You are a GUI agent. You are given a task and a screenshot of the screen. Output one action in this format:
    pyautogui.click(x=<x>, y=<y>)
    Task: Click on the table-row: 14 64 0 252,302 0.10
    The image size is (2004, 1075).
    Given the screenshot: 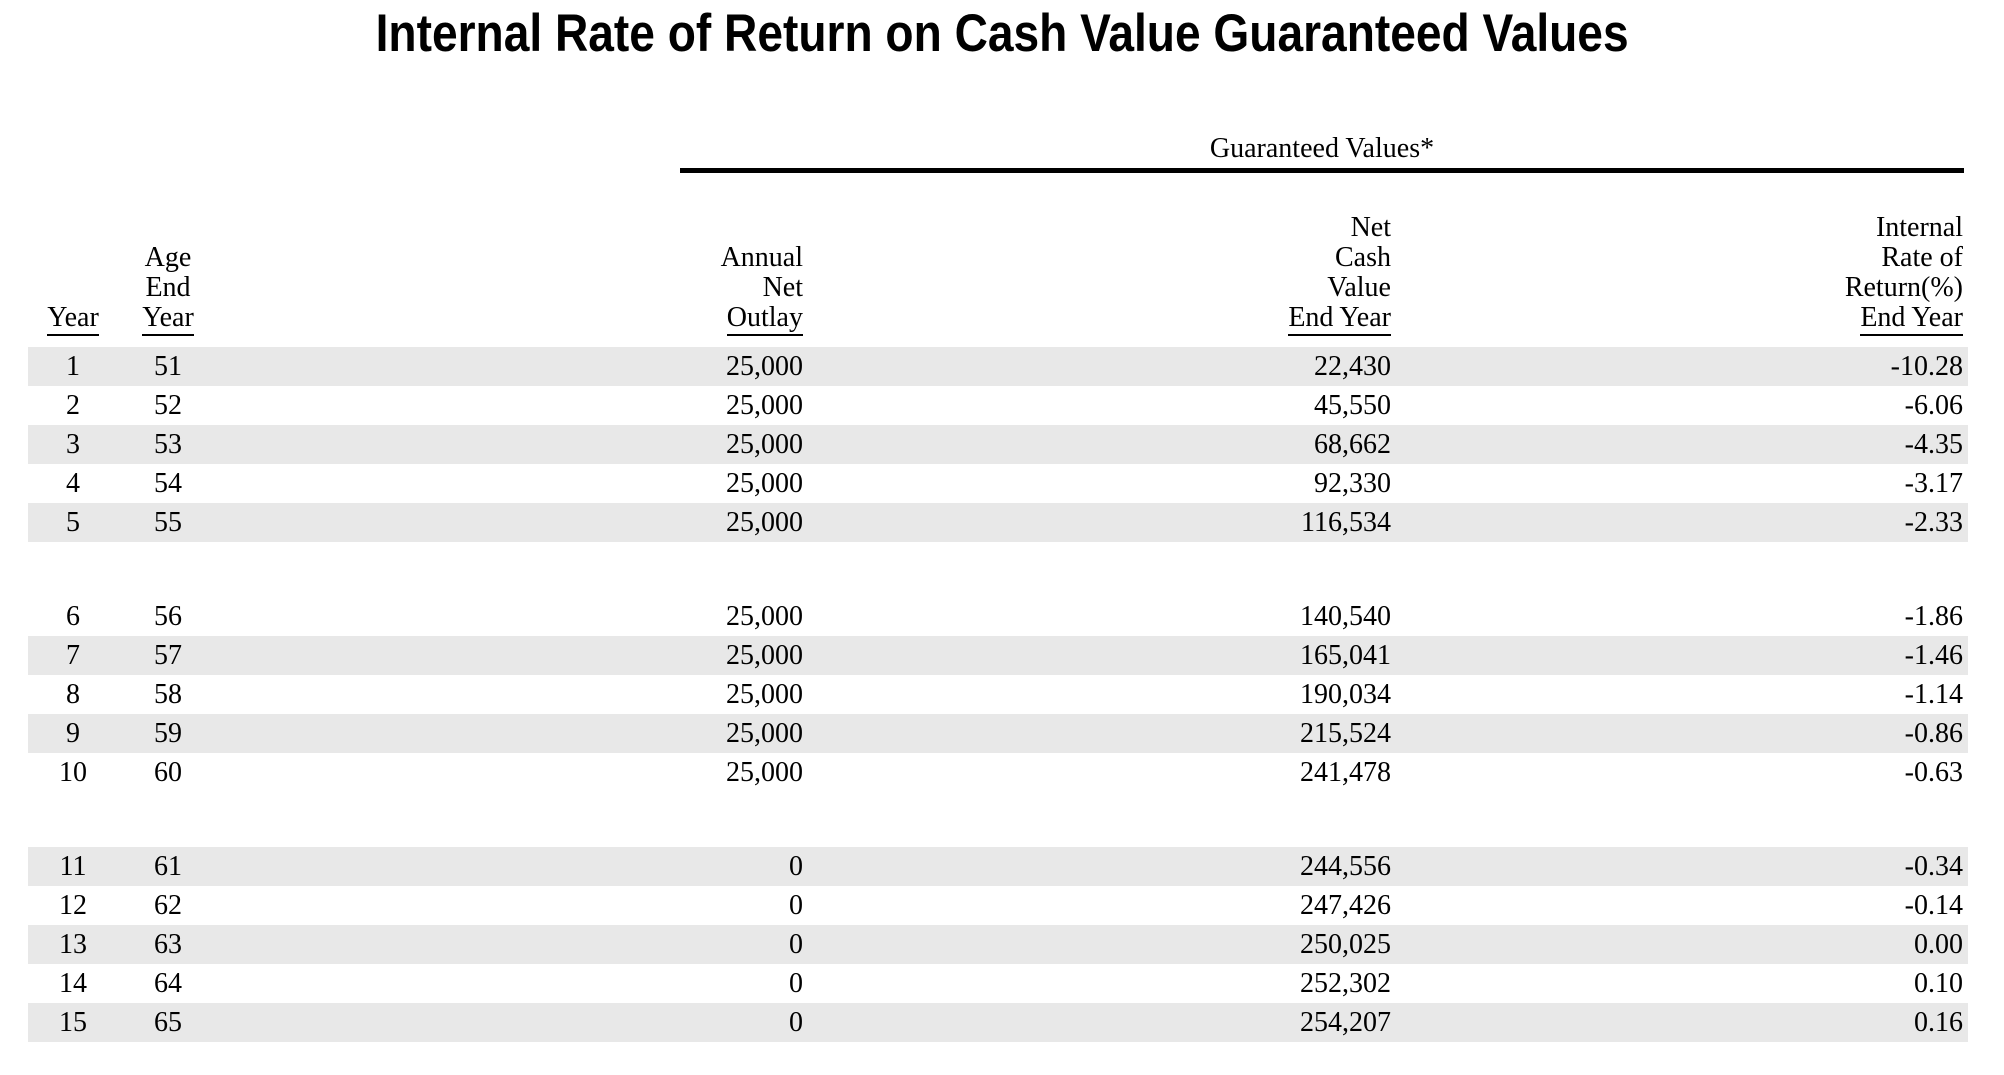 What is the action you would take?
    pyautogui.click(x=998, y=983)
    